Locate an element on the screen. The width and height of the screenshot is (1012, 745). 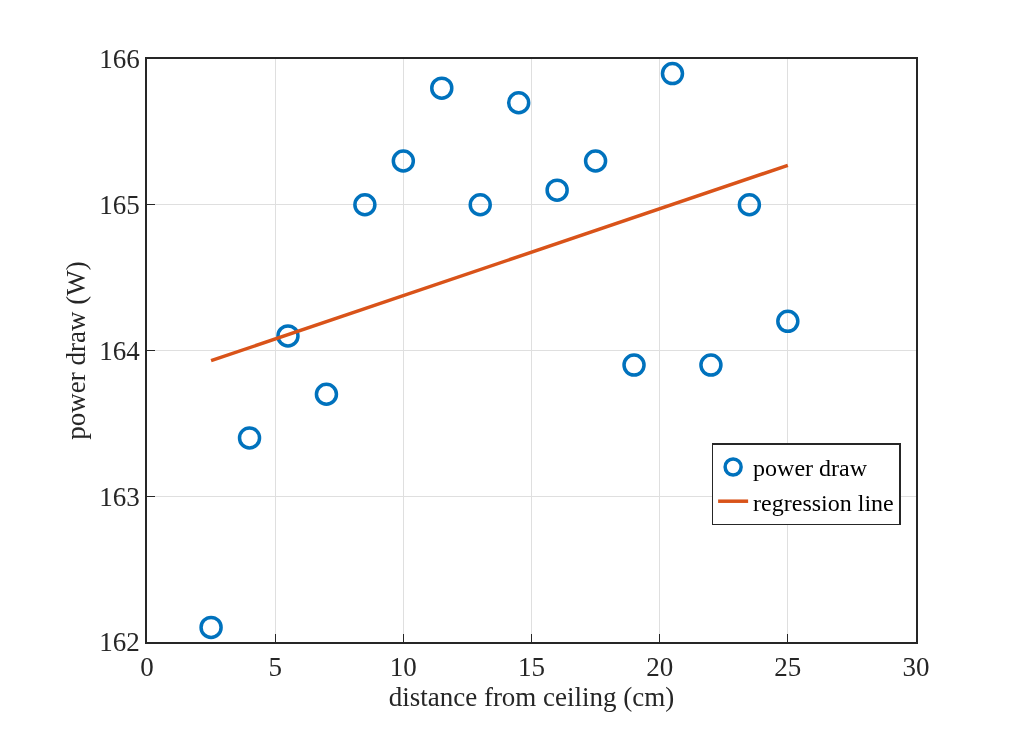
y-tick-label: 162 is located at coordinates (119, 642).